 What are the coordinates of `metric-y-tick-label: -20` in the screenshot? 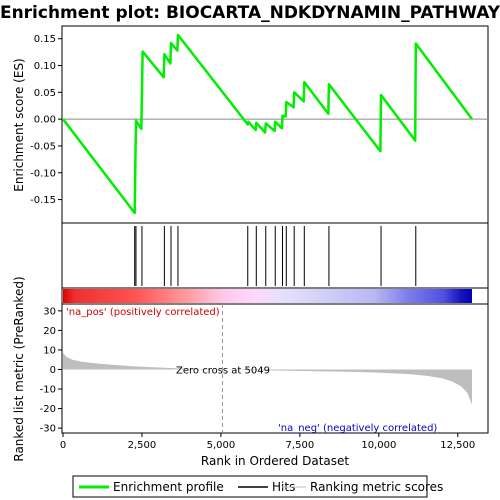 It's located at (48, 409).